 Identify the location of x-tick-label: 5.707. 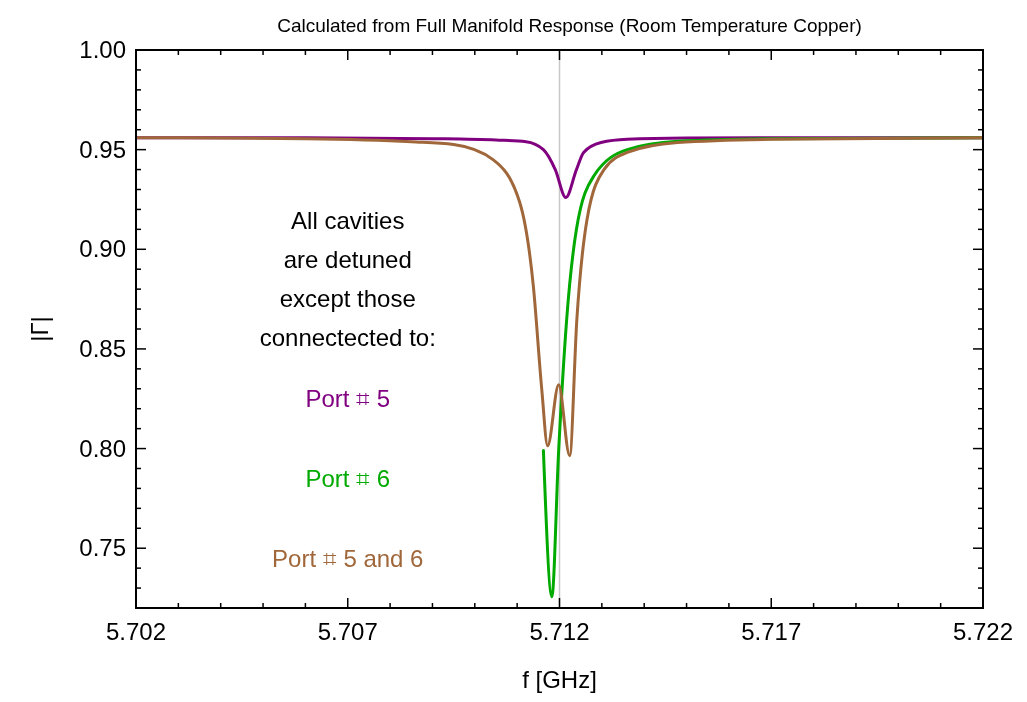
(347, 631).